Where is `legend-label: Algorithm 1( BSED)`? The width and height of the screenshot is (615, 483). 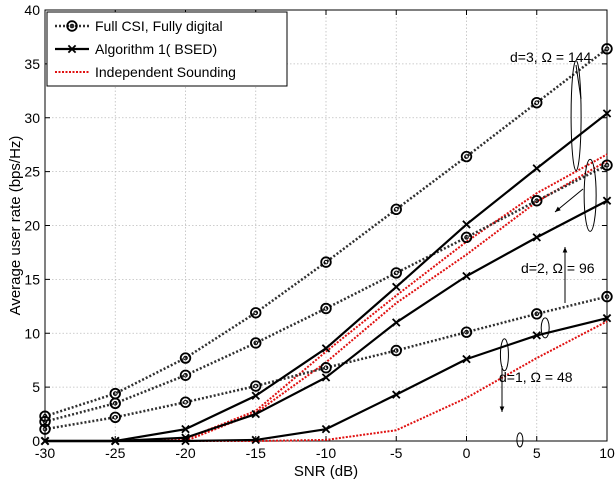 legend-label: Algorithm 1( BSED) is located at coordinates (156, 49).